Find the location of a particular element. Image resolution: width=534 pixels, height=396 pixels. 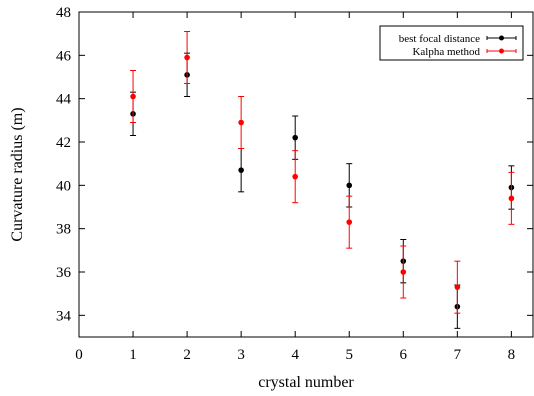

legend-box is located at coordinates (451, 43).